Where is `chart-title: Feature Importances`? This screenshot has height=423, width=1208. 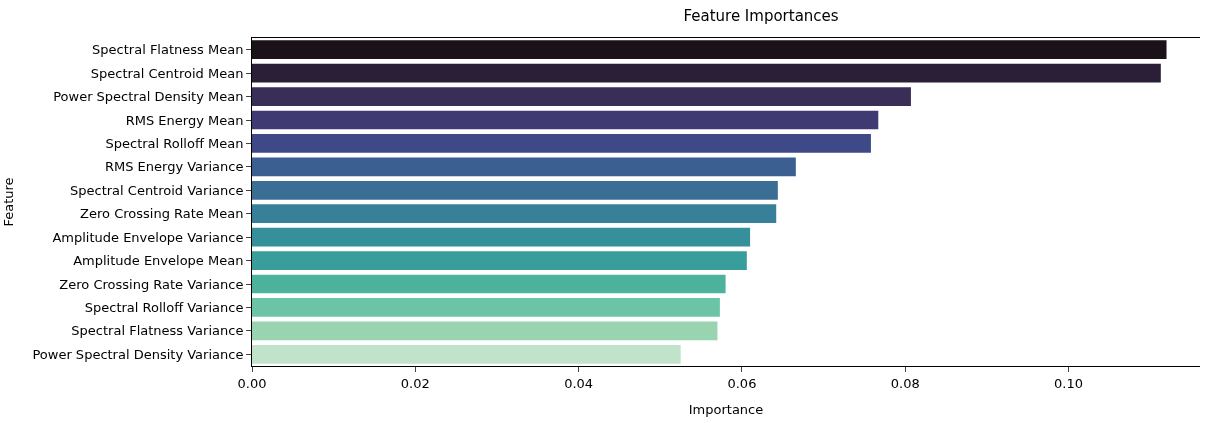
chart-title: Feature Importances is located at coordinates (761, 16).